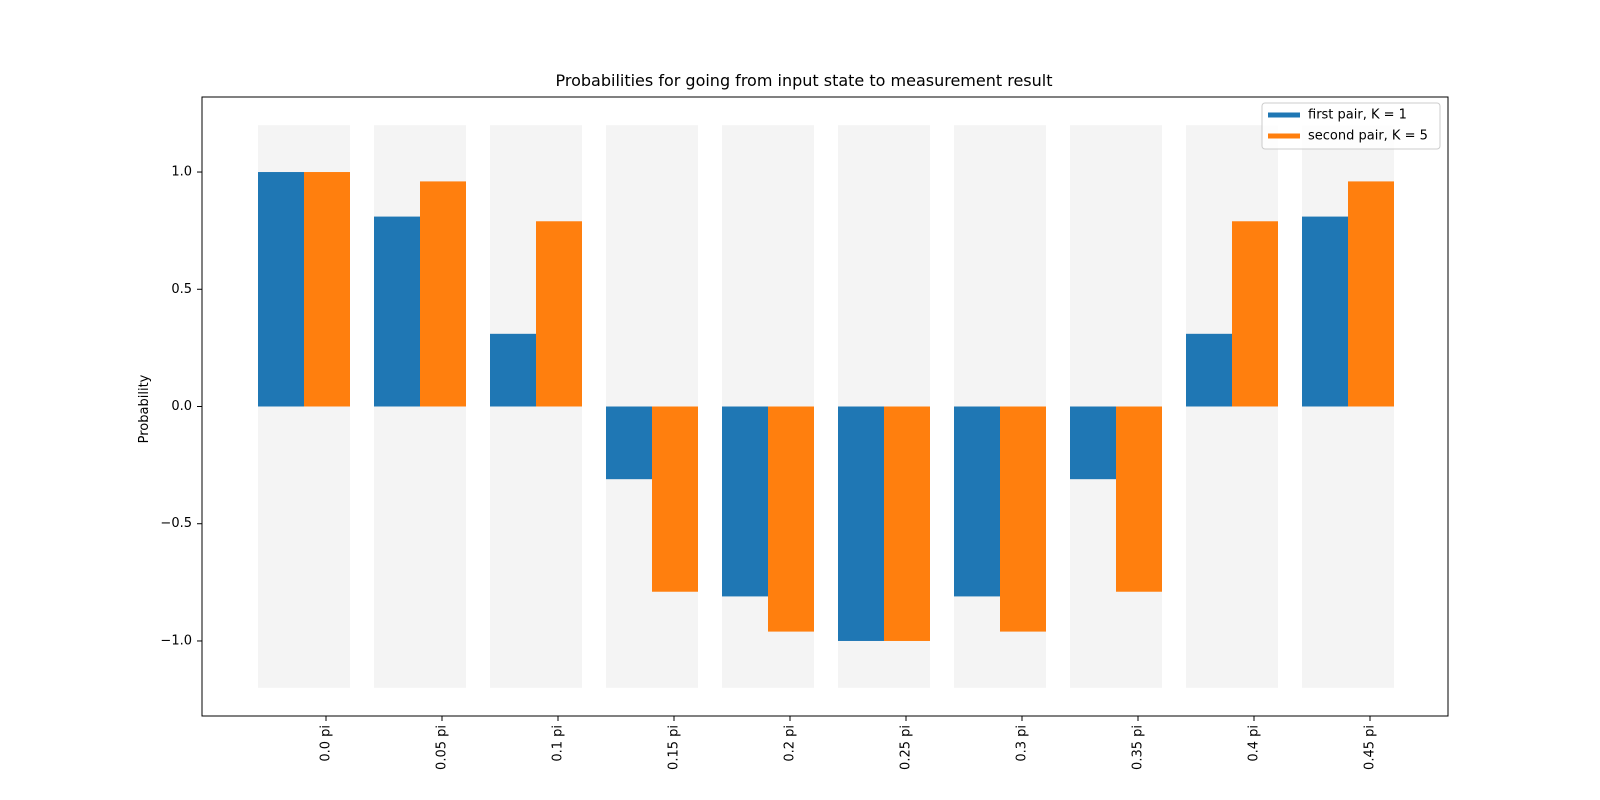 The width and height of the screenshot is (1600, 800). Describe the element at coordinates (1022, 743) in the screenshot. I see `x-tick-label: 0.3 pi` at that location.